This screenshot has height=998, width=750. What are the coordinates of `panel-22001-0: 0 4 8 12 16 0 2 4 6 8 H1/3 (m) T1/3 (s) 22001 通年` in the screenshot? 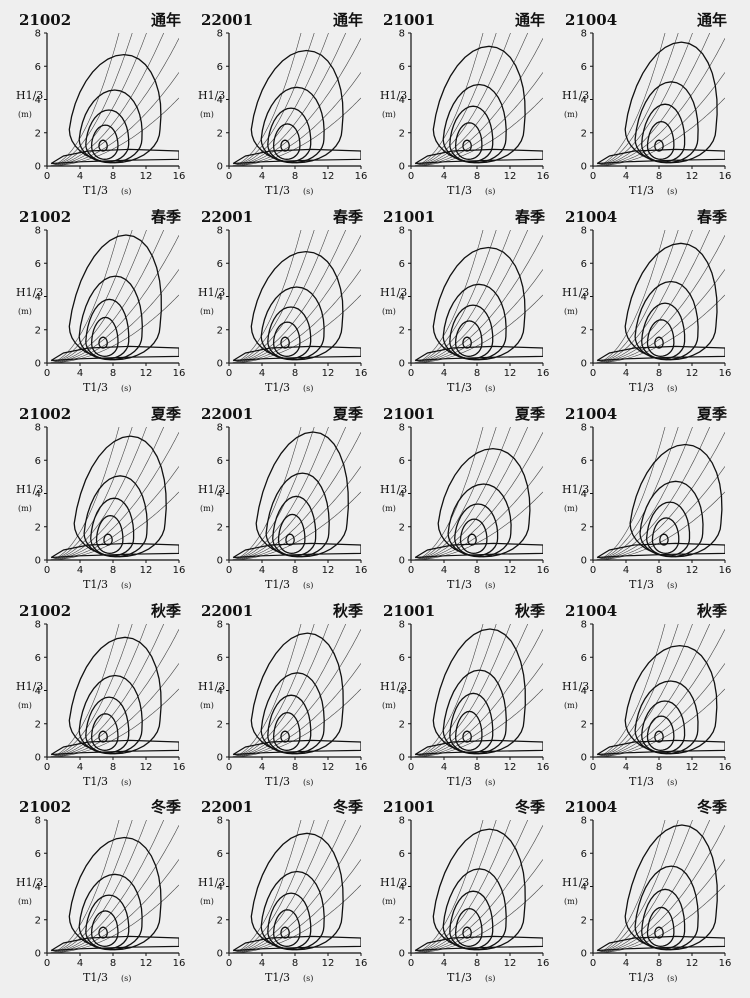 It's located at (282, 104).